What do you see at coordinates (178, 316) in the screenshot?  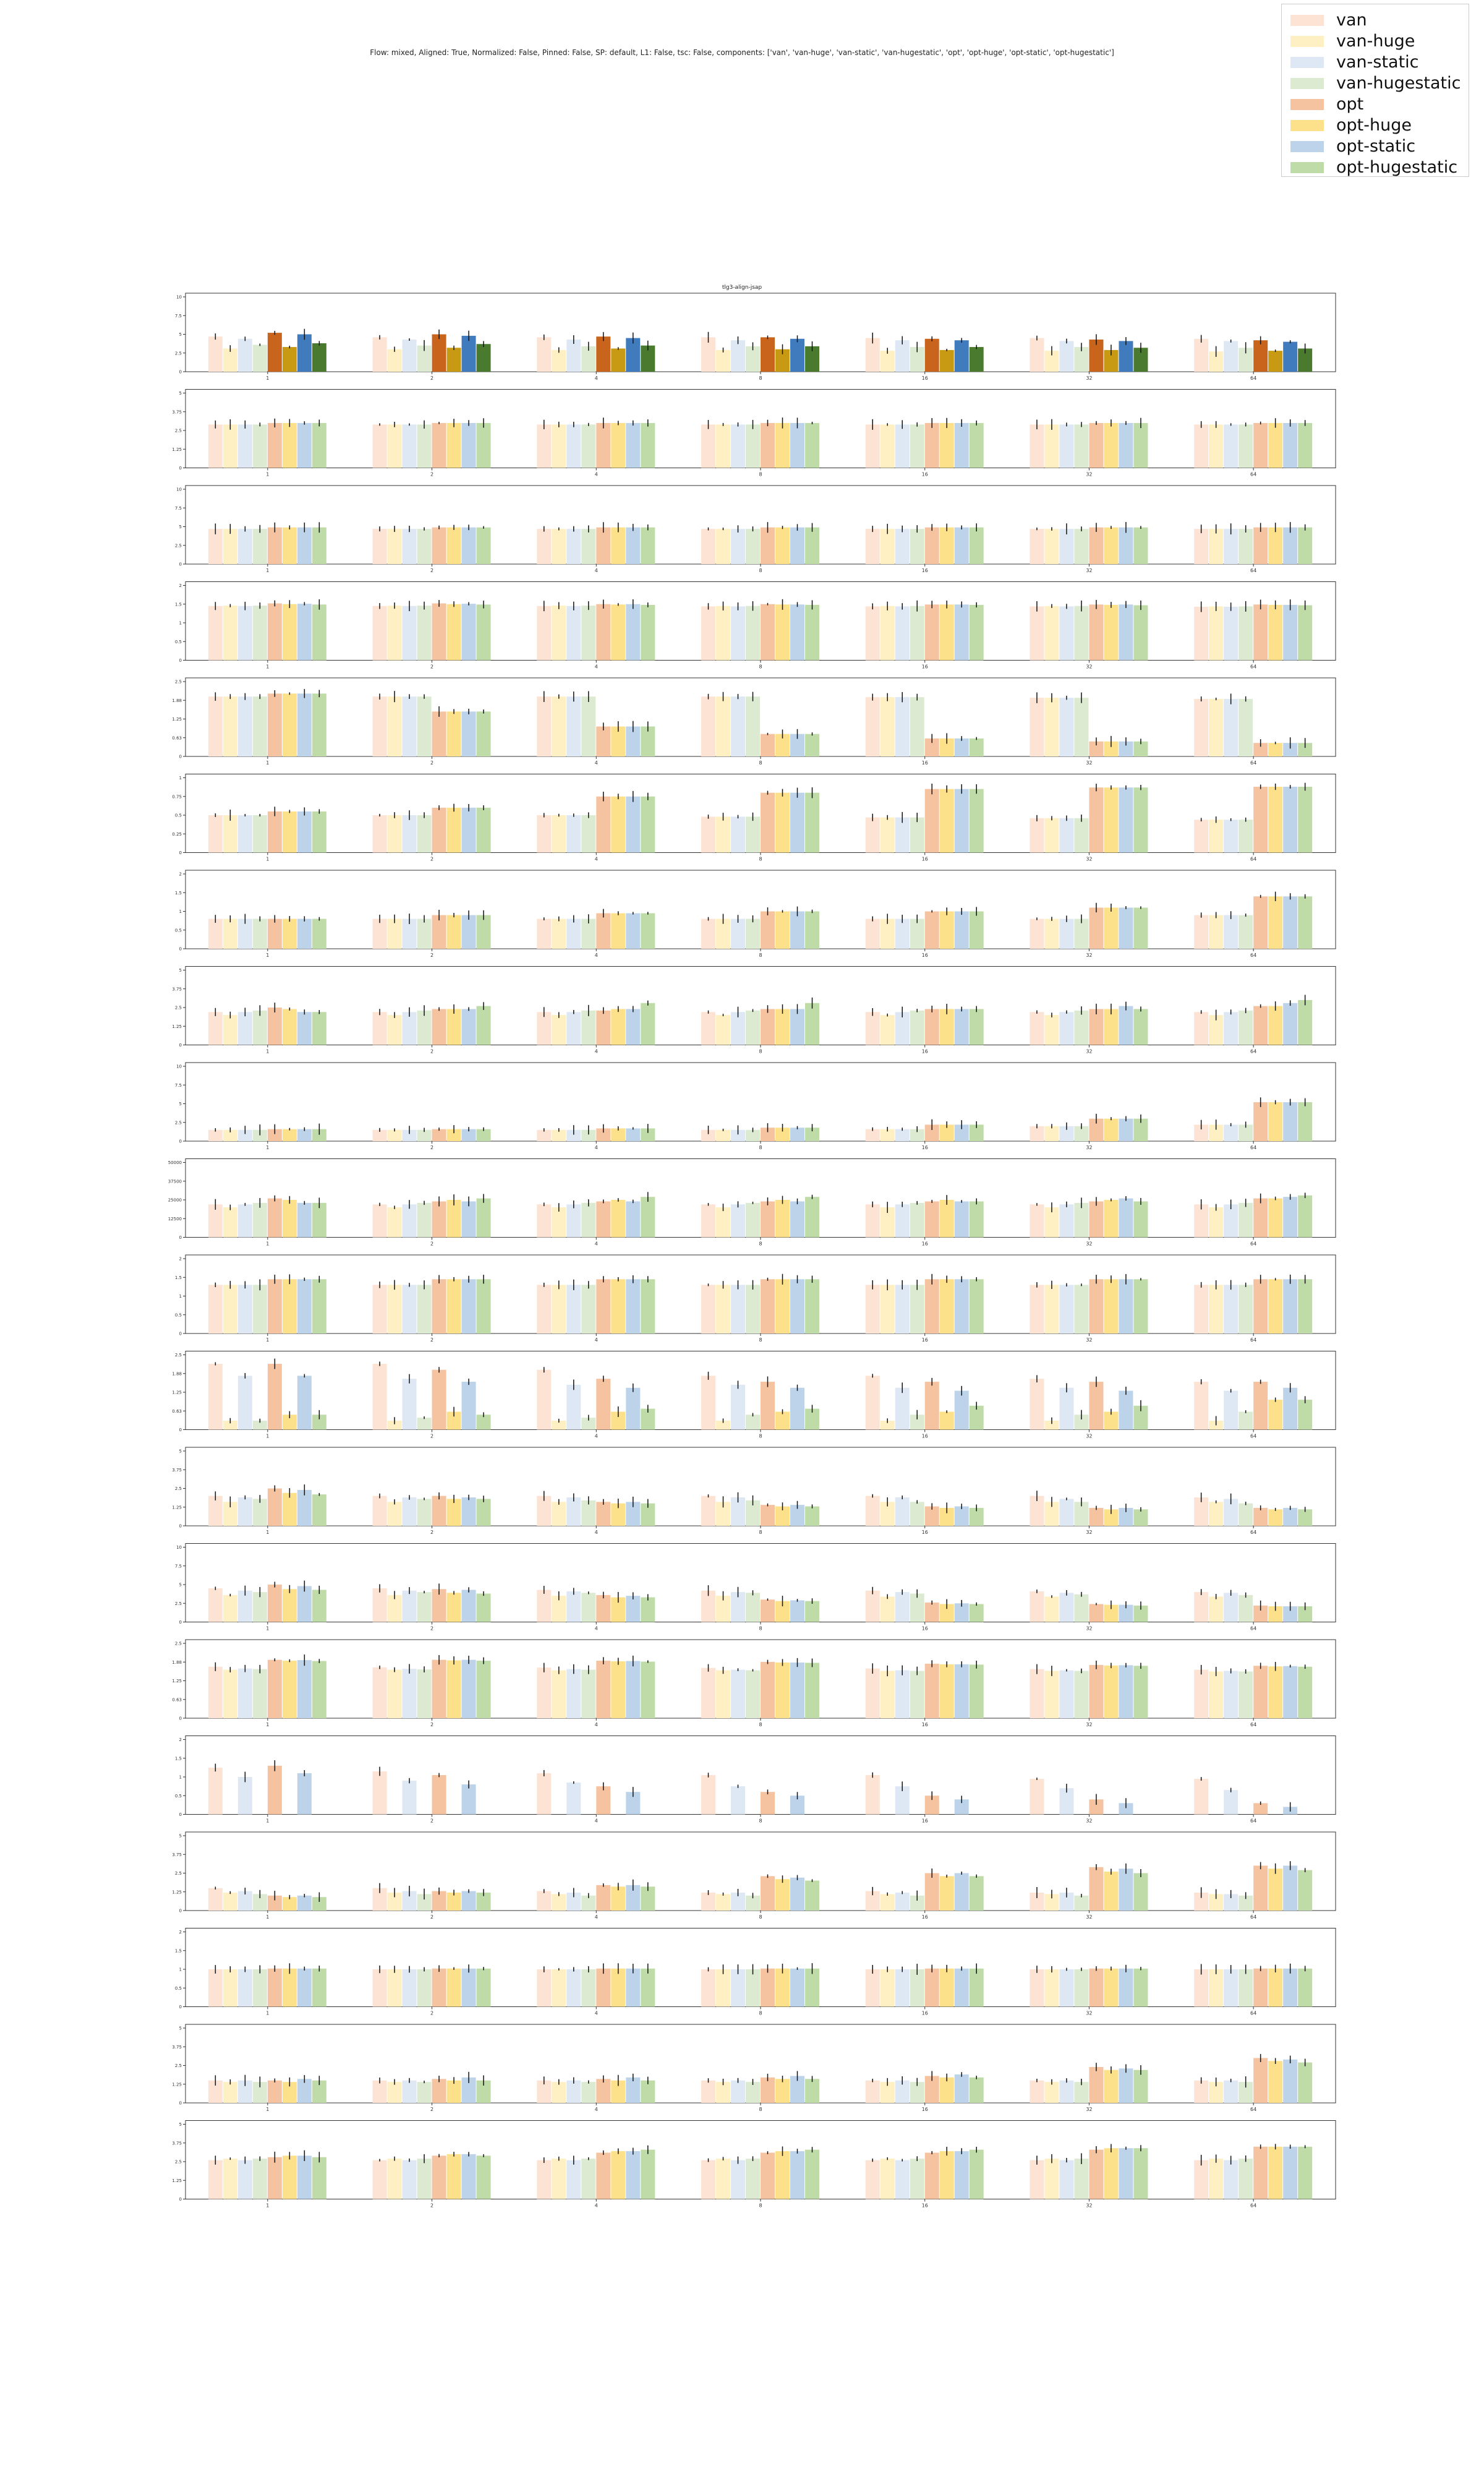 I see `y-tick-label: 7.5` at bounding box center [178, 316].